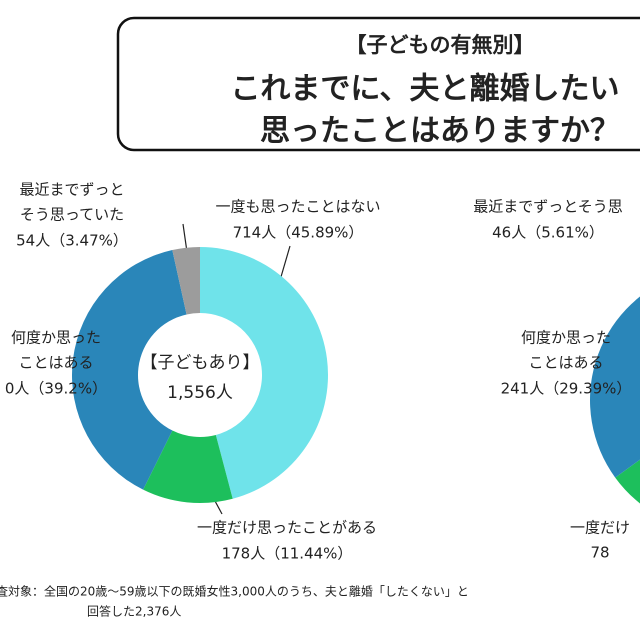 This screenshot has width=640, height=640. Describe the element at coordinates (298, 233) in the screenshot. I see `value-label: 714人（45.89%）` at that location.